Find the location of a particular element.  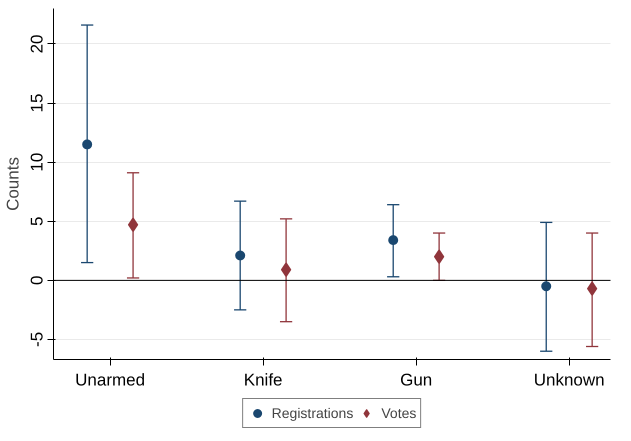

y-tick-label: -5 is located at coordinates (37, 339).